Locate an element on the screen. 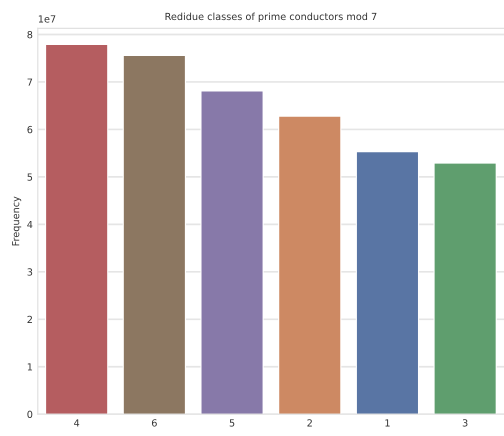 Image resolution: width=504 pixels, height=436 pixels. x-tick-label: 6 is located at coordinates (154, 423).